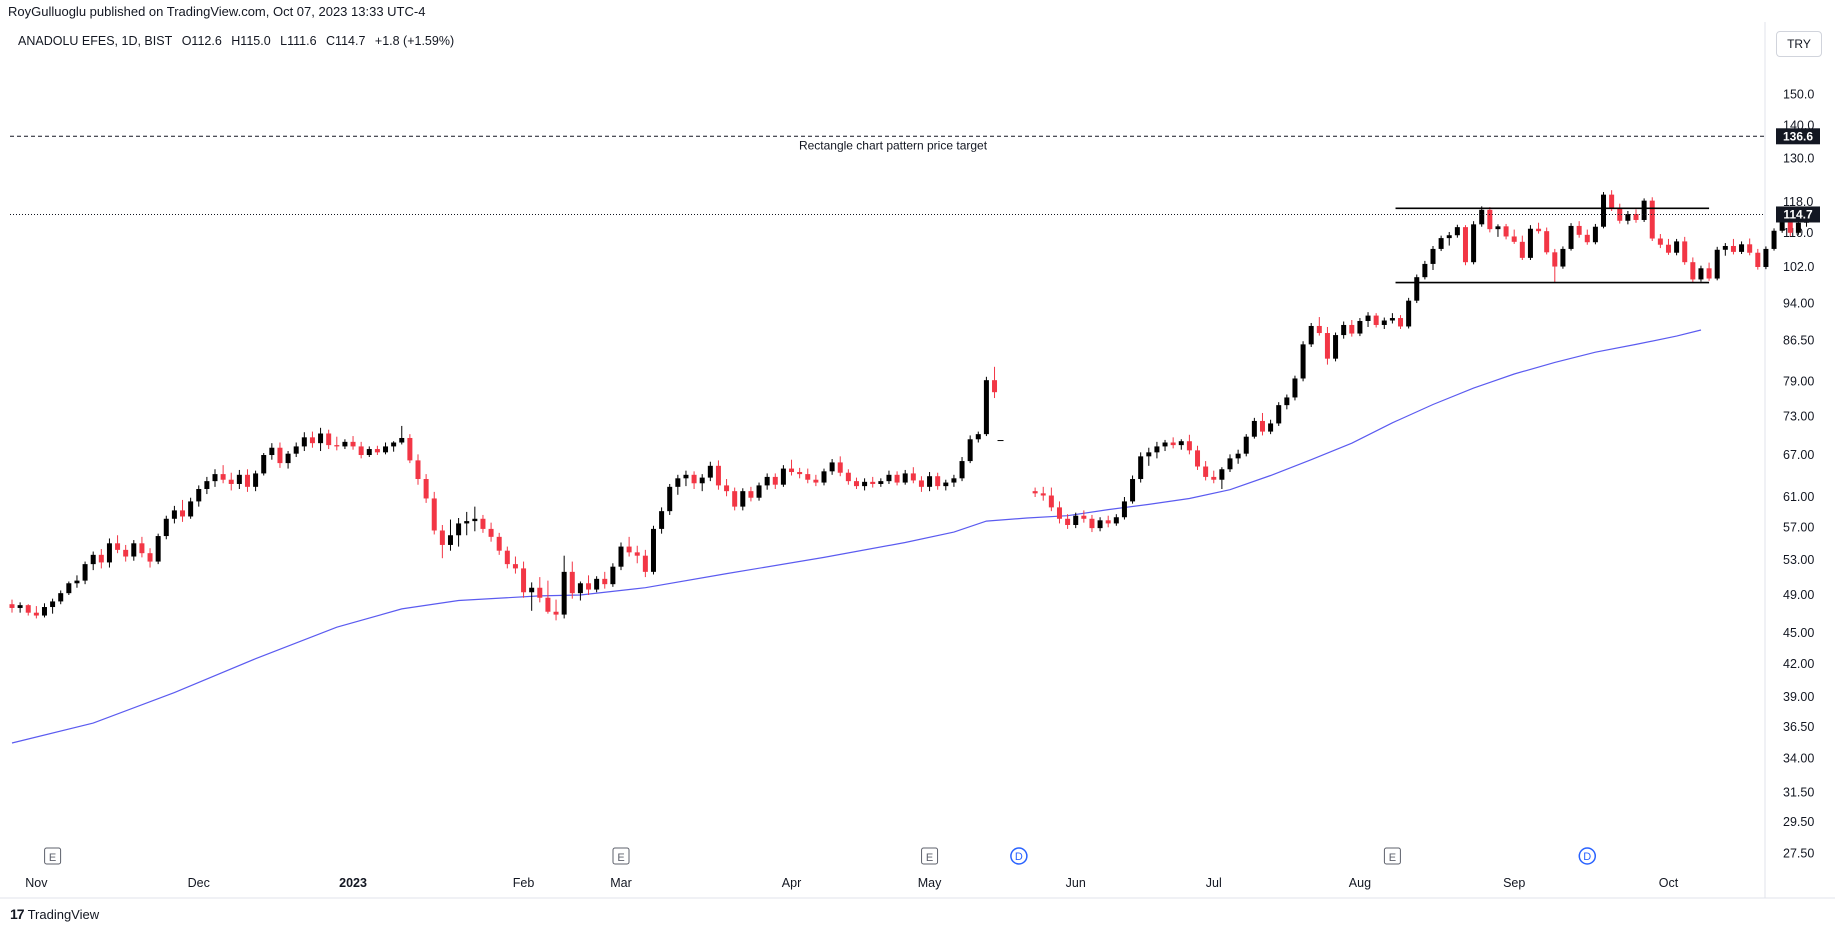 Image resolution: width=1835 pixels, height=931 pixels. I want to click on y-tick-label: 118.0, so click(1798, 202).